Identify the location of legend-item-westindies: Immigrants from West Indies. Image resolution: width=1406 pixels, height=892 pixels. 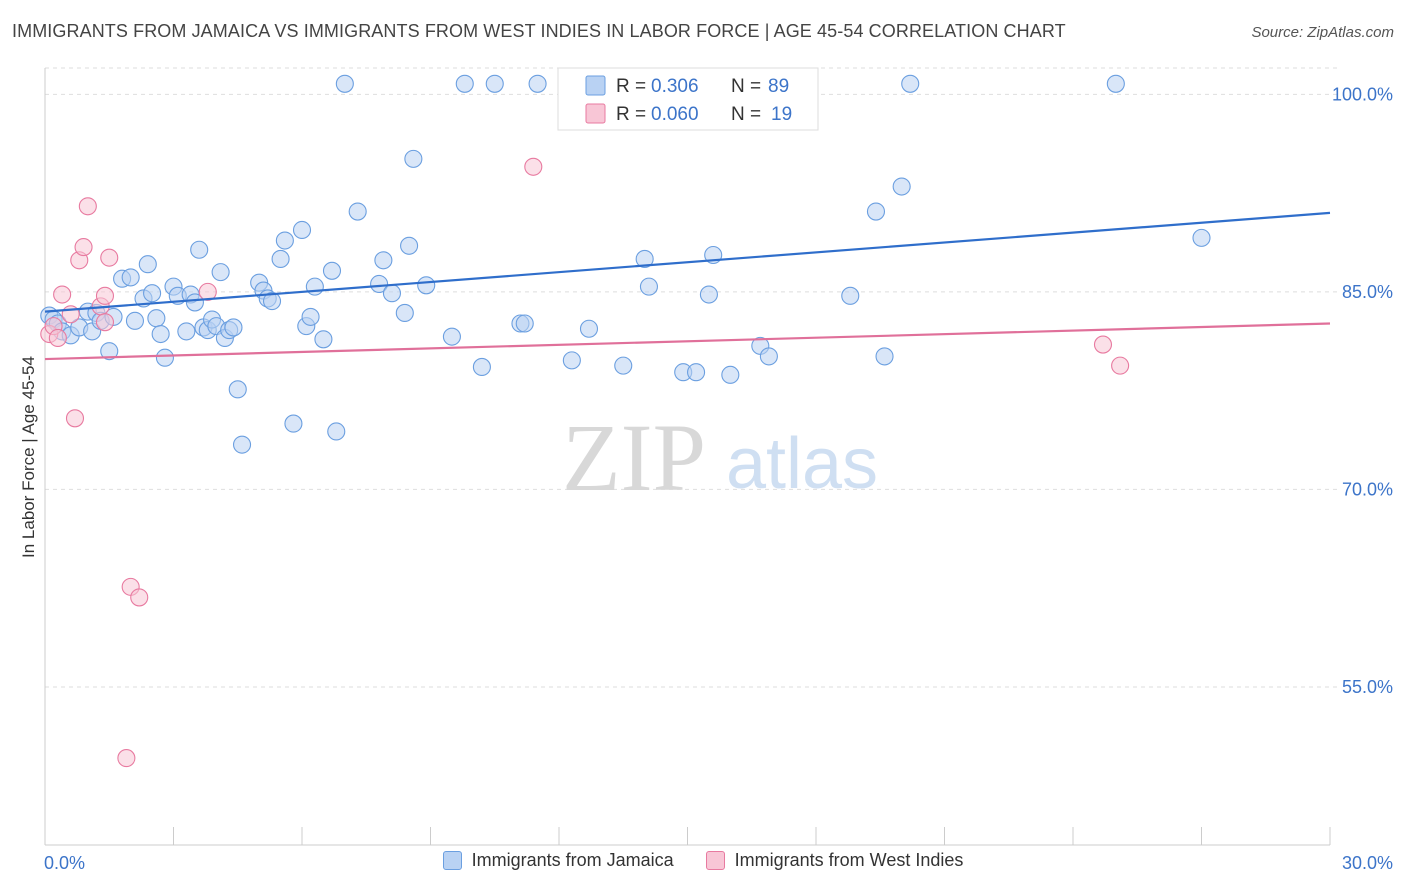
(834, 860).